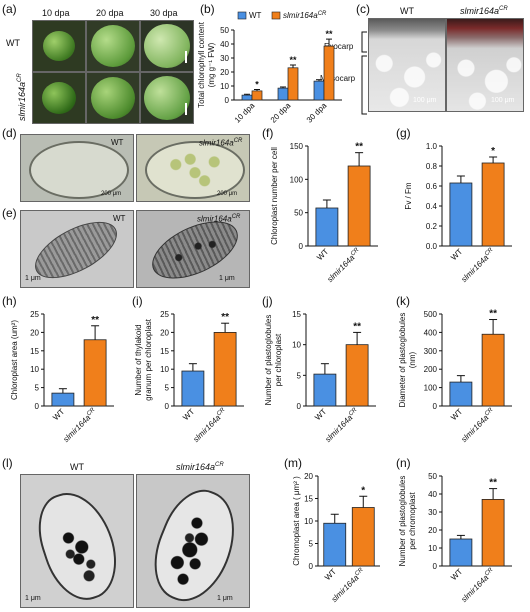 Image resolution: width=530 pixels, height=612 pixels. Describe the element at coordinates (432, 512) in the screenshot. I see `y-tick-label: 30` at that location.